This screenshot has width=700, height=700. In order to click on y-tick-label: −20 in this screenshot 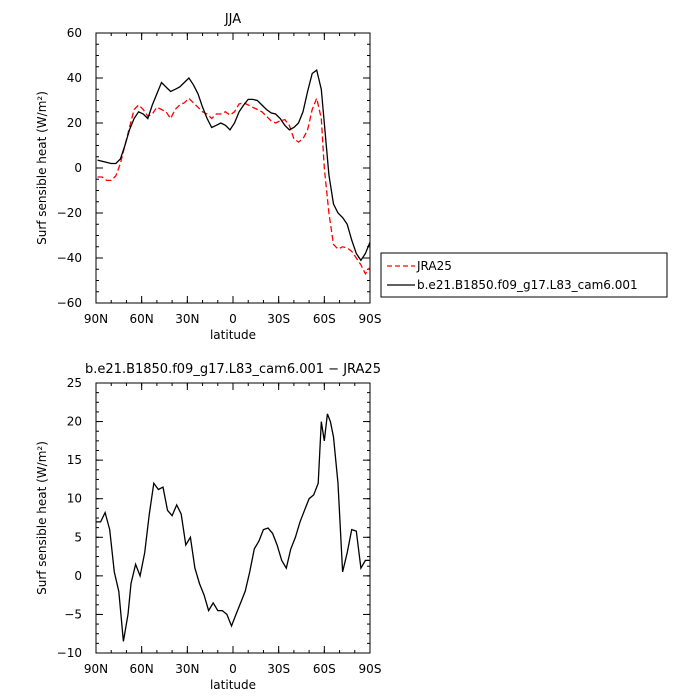, I will do `click(69, 213)`.